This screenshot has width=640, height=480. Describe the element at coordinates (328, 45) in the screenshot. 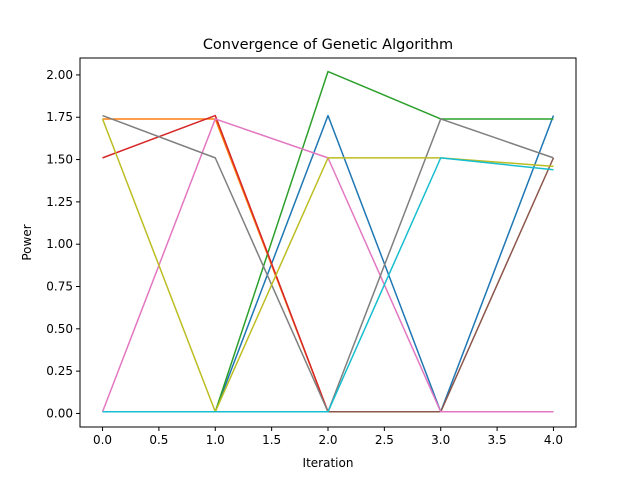

I see `chart-title: Convergence of Genetic Algorithm` at that location.